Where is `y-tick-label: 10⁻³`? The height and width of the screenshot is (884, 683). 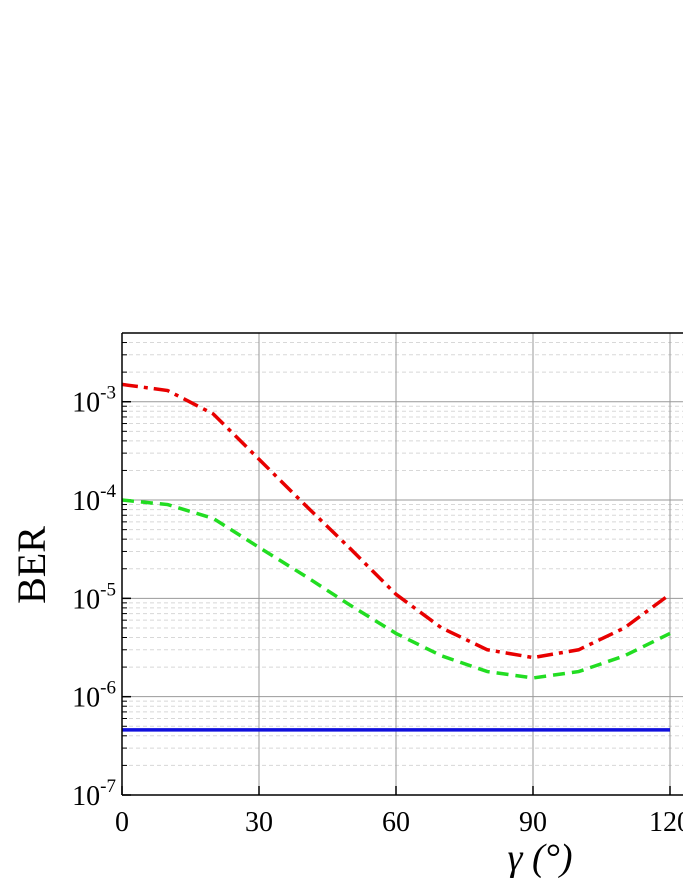 y-tick-label: 10⁻³ is located at coordinates (94, 401).